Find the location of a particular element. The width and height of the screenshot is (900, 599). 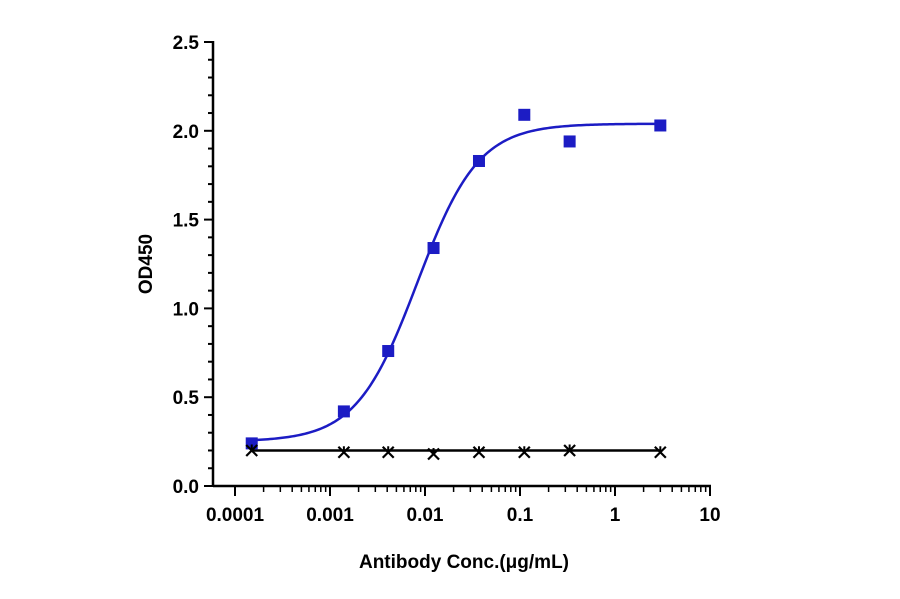

x-tick-label: 10 is located at coordinates (709, 515).